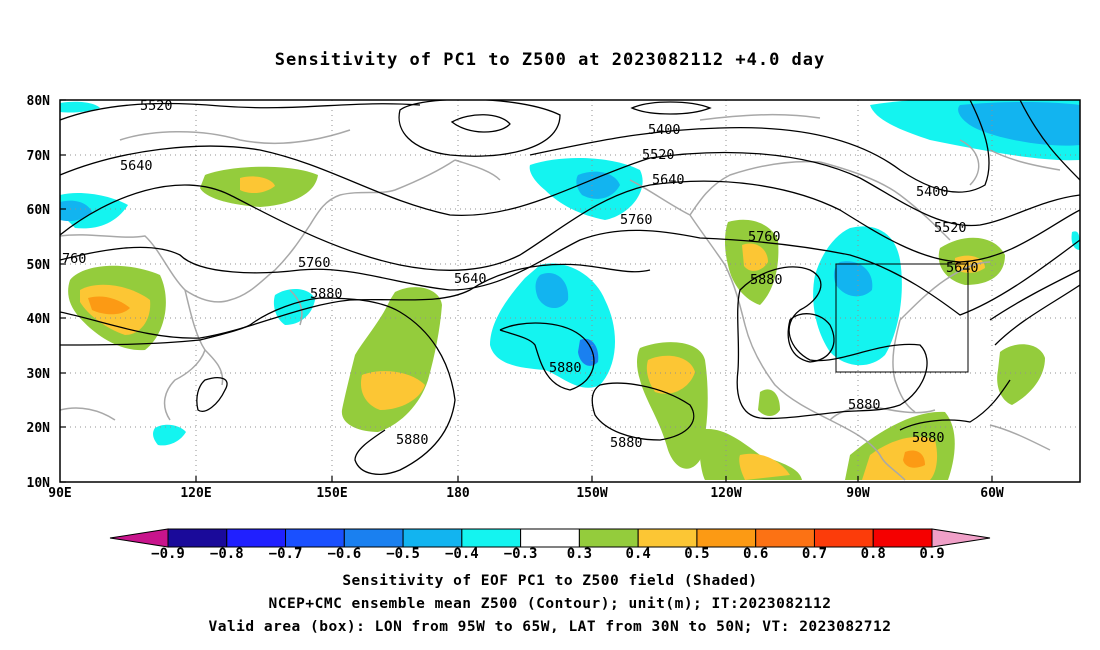 This screenshot has height=650, width=1100. I want to click on contour-5880-inner, so click(811, 338).